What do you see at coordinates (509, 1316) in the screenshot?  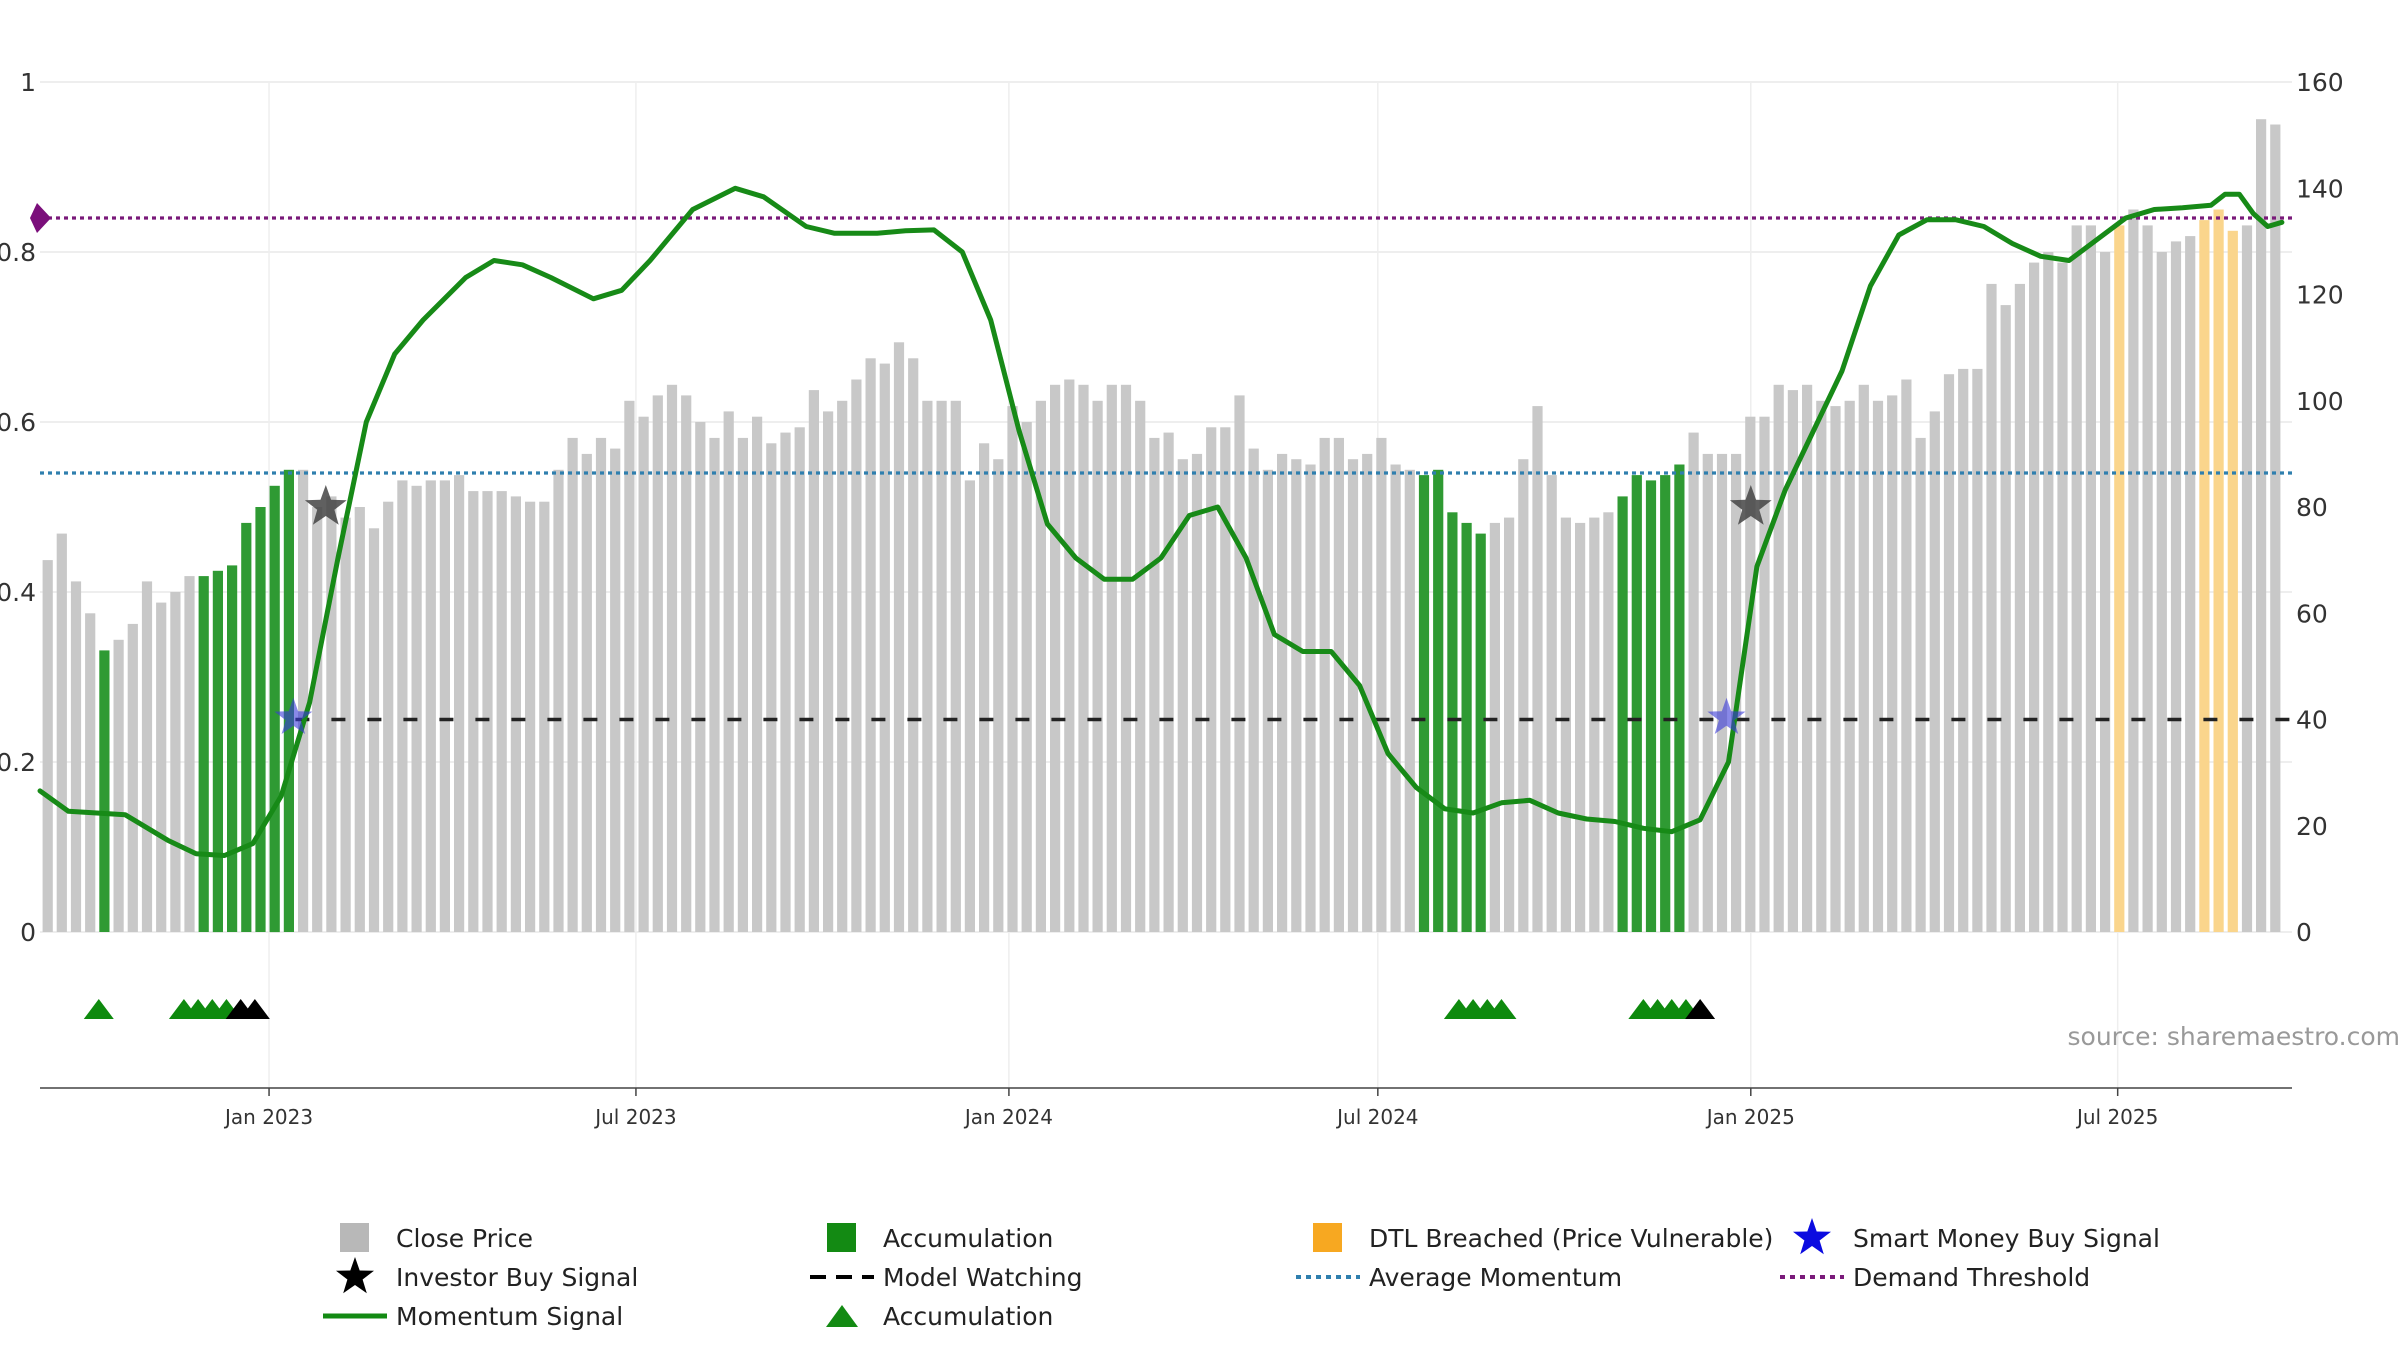 I see `legend-label: Momentum Signal` at bounding box center [509, 1316].